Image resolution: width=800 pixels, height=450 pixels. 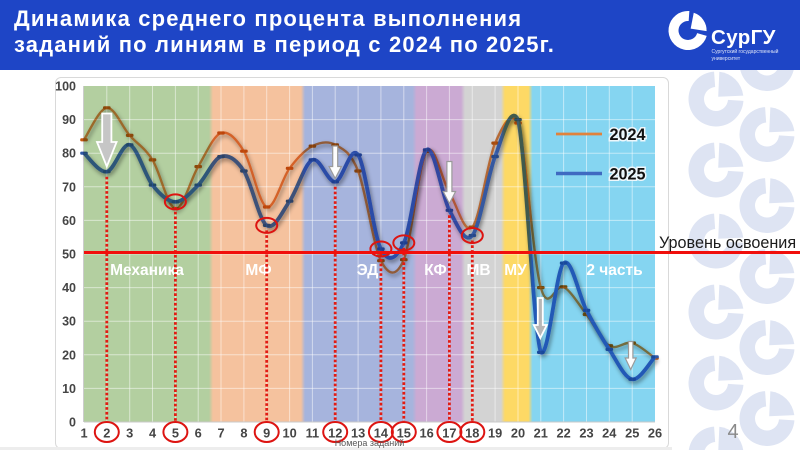 I want to click on svg-text: 9, so click(x=266, y=433).